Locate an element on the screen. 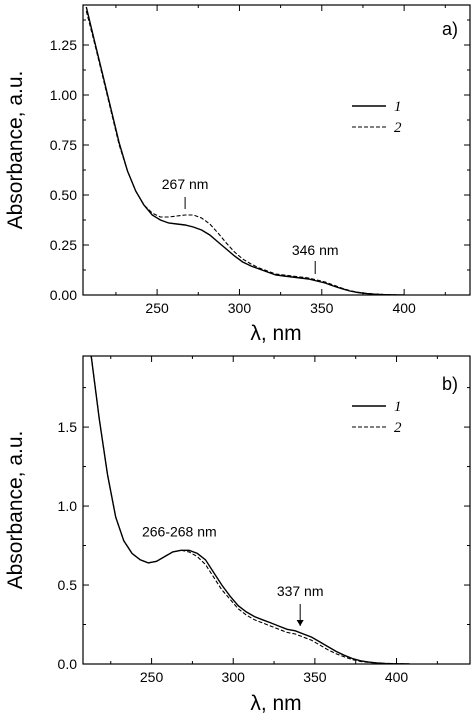 This screenshot has width=474, height=721. y-tick-label: 1.25 is located at coordinates (63, 45).